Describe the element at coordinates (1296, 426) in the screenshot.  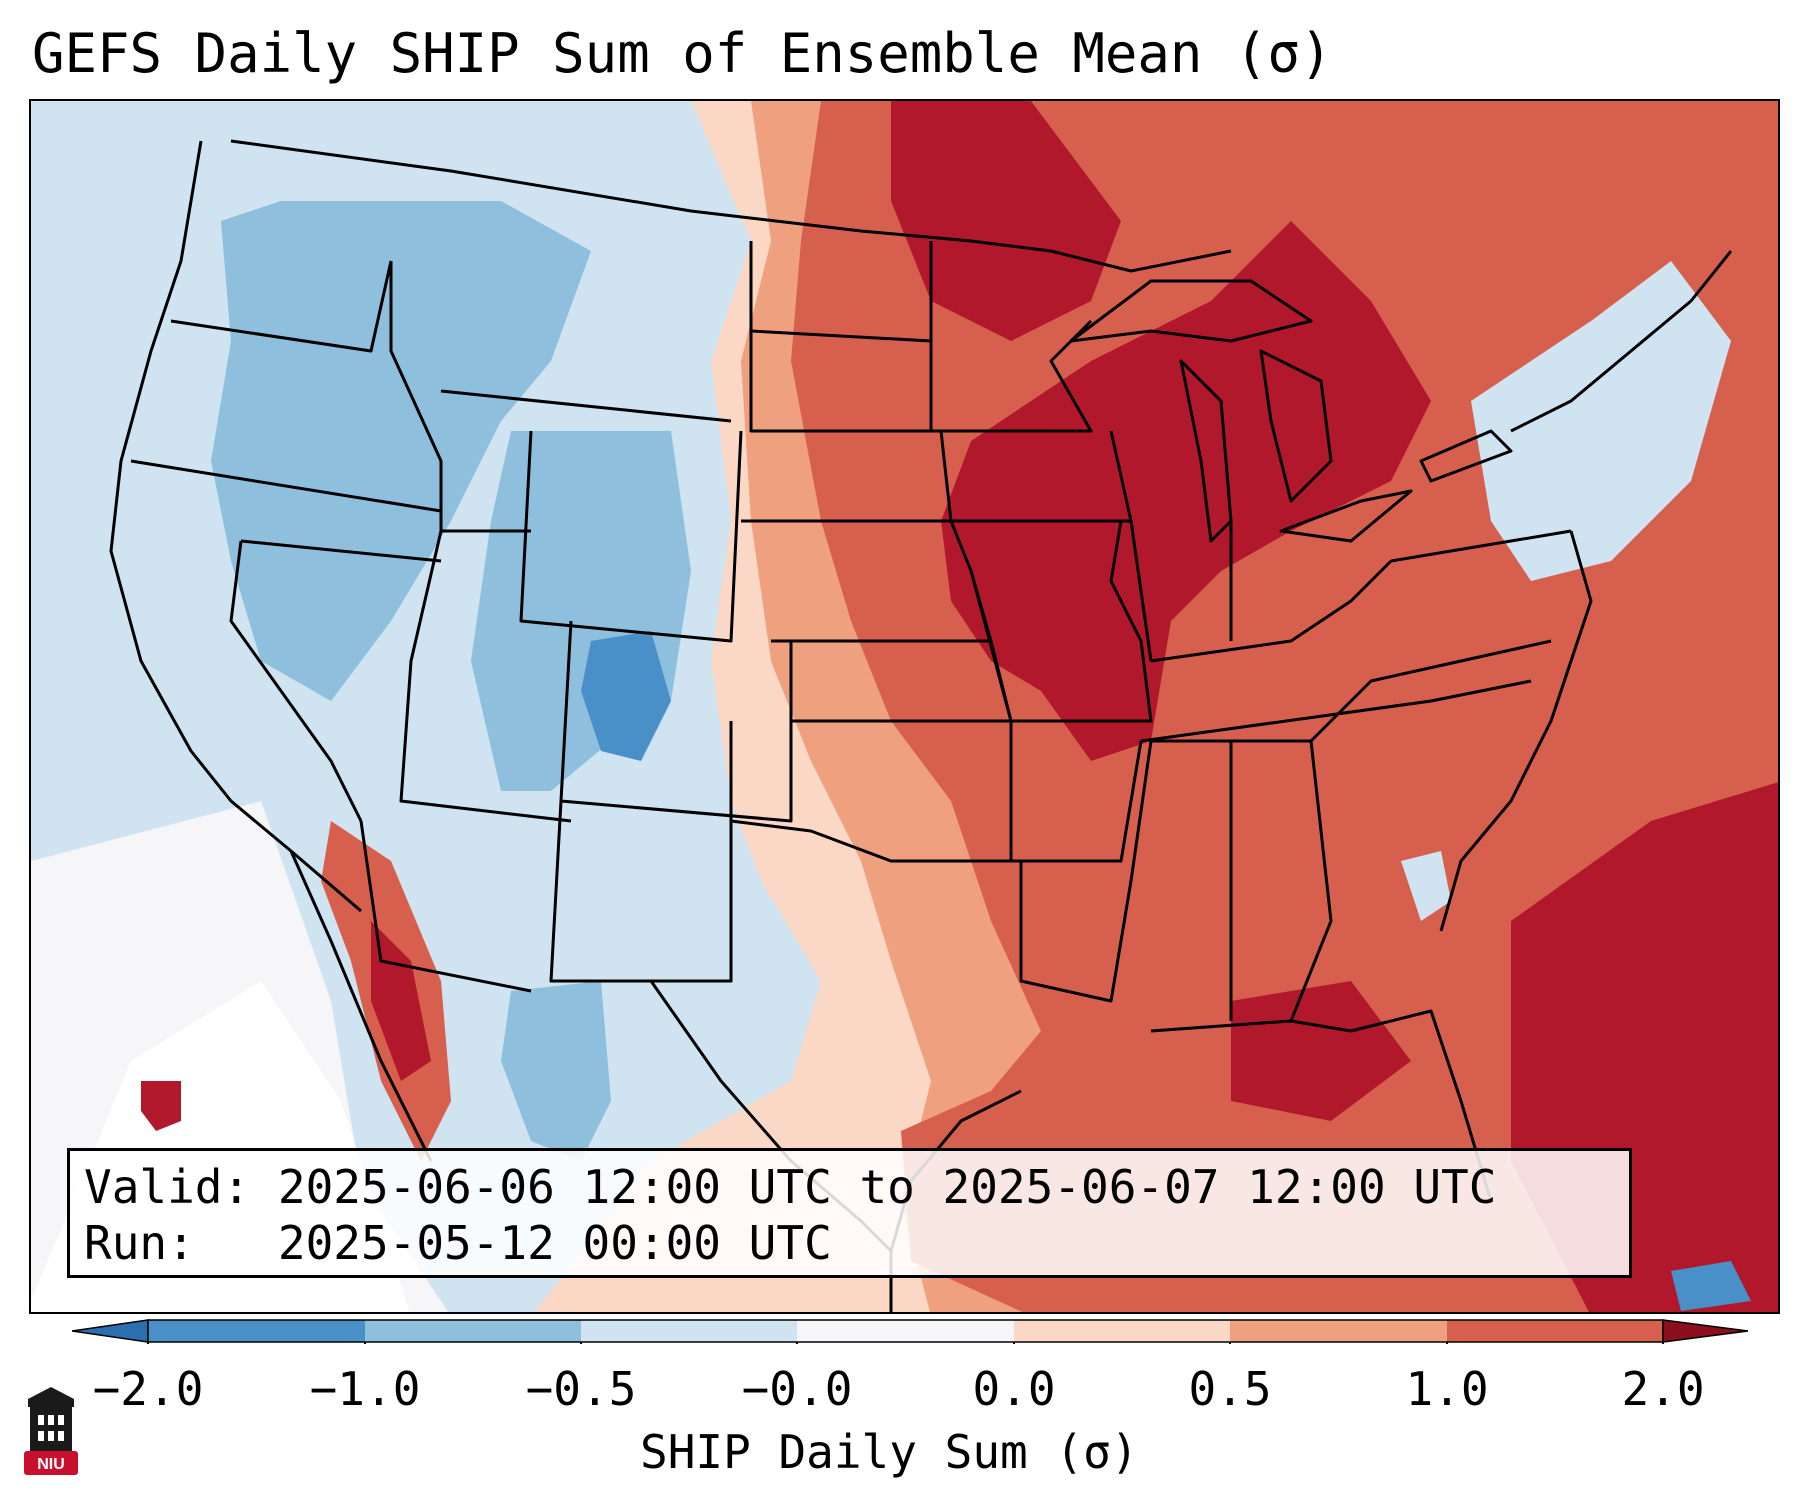
I see `lake-huron` at that location.